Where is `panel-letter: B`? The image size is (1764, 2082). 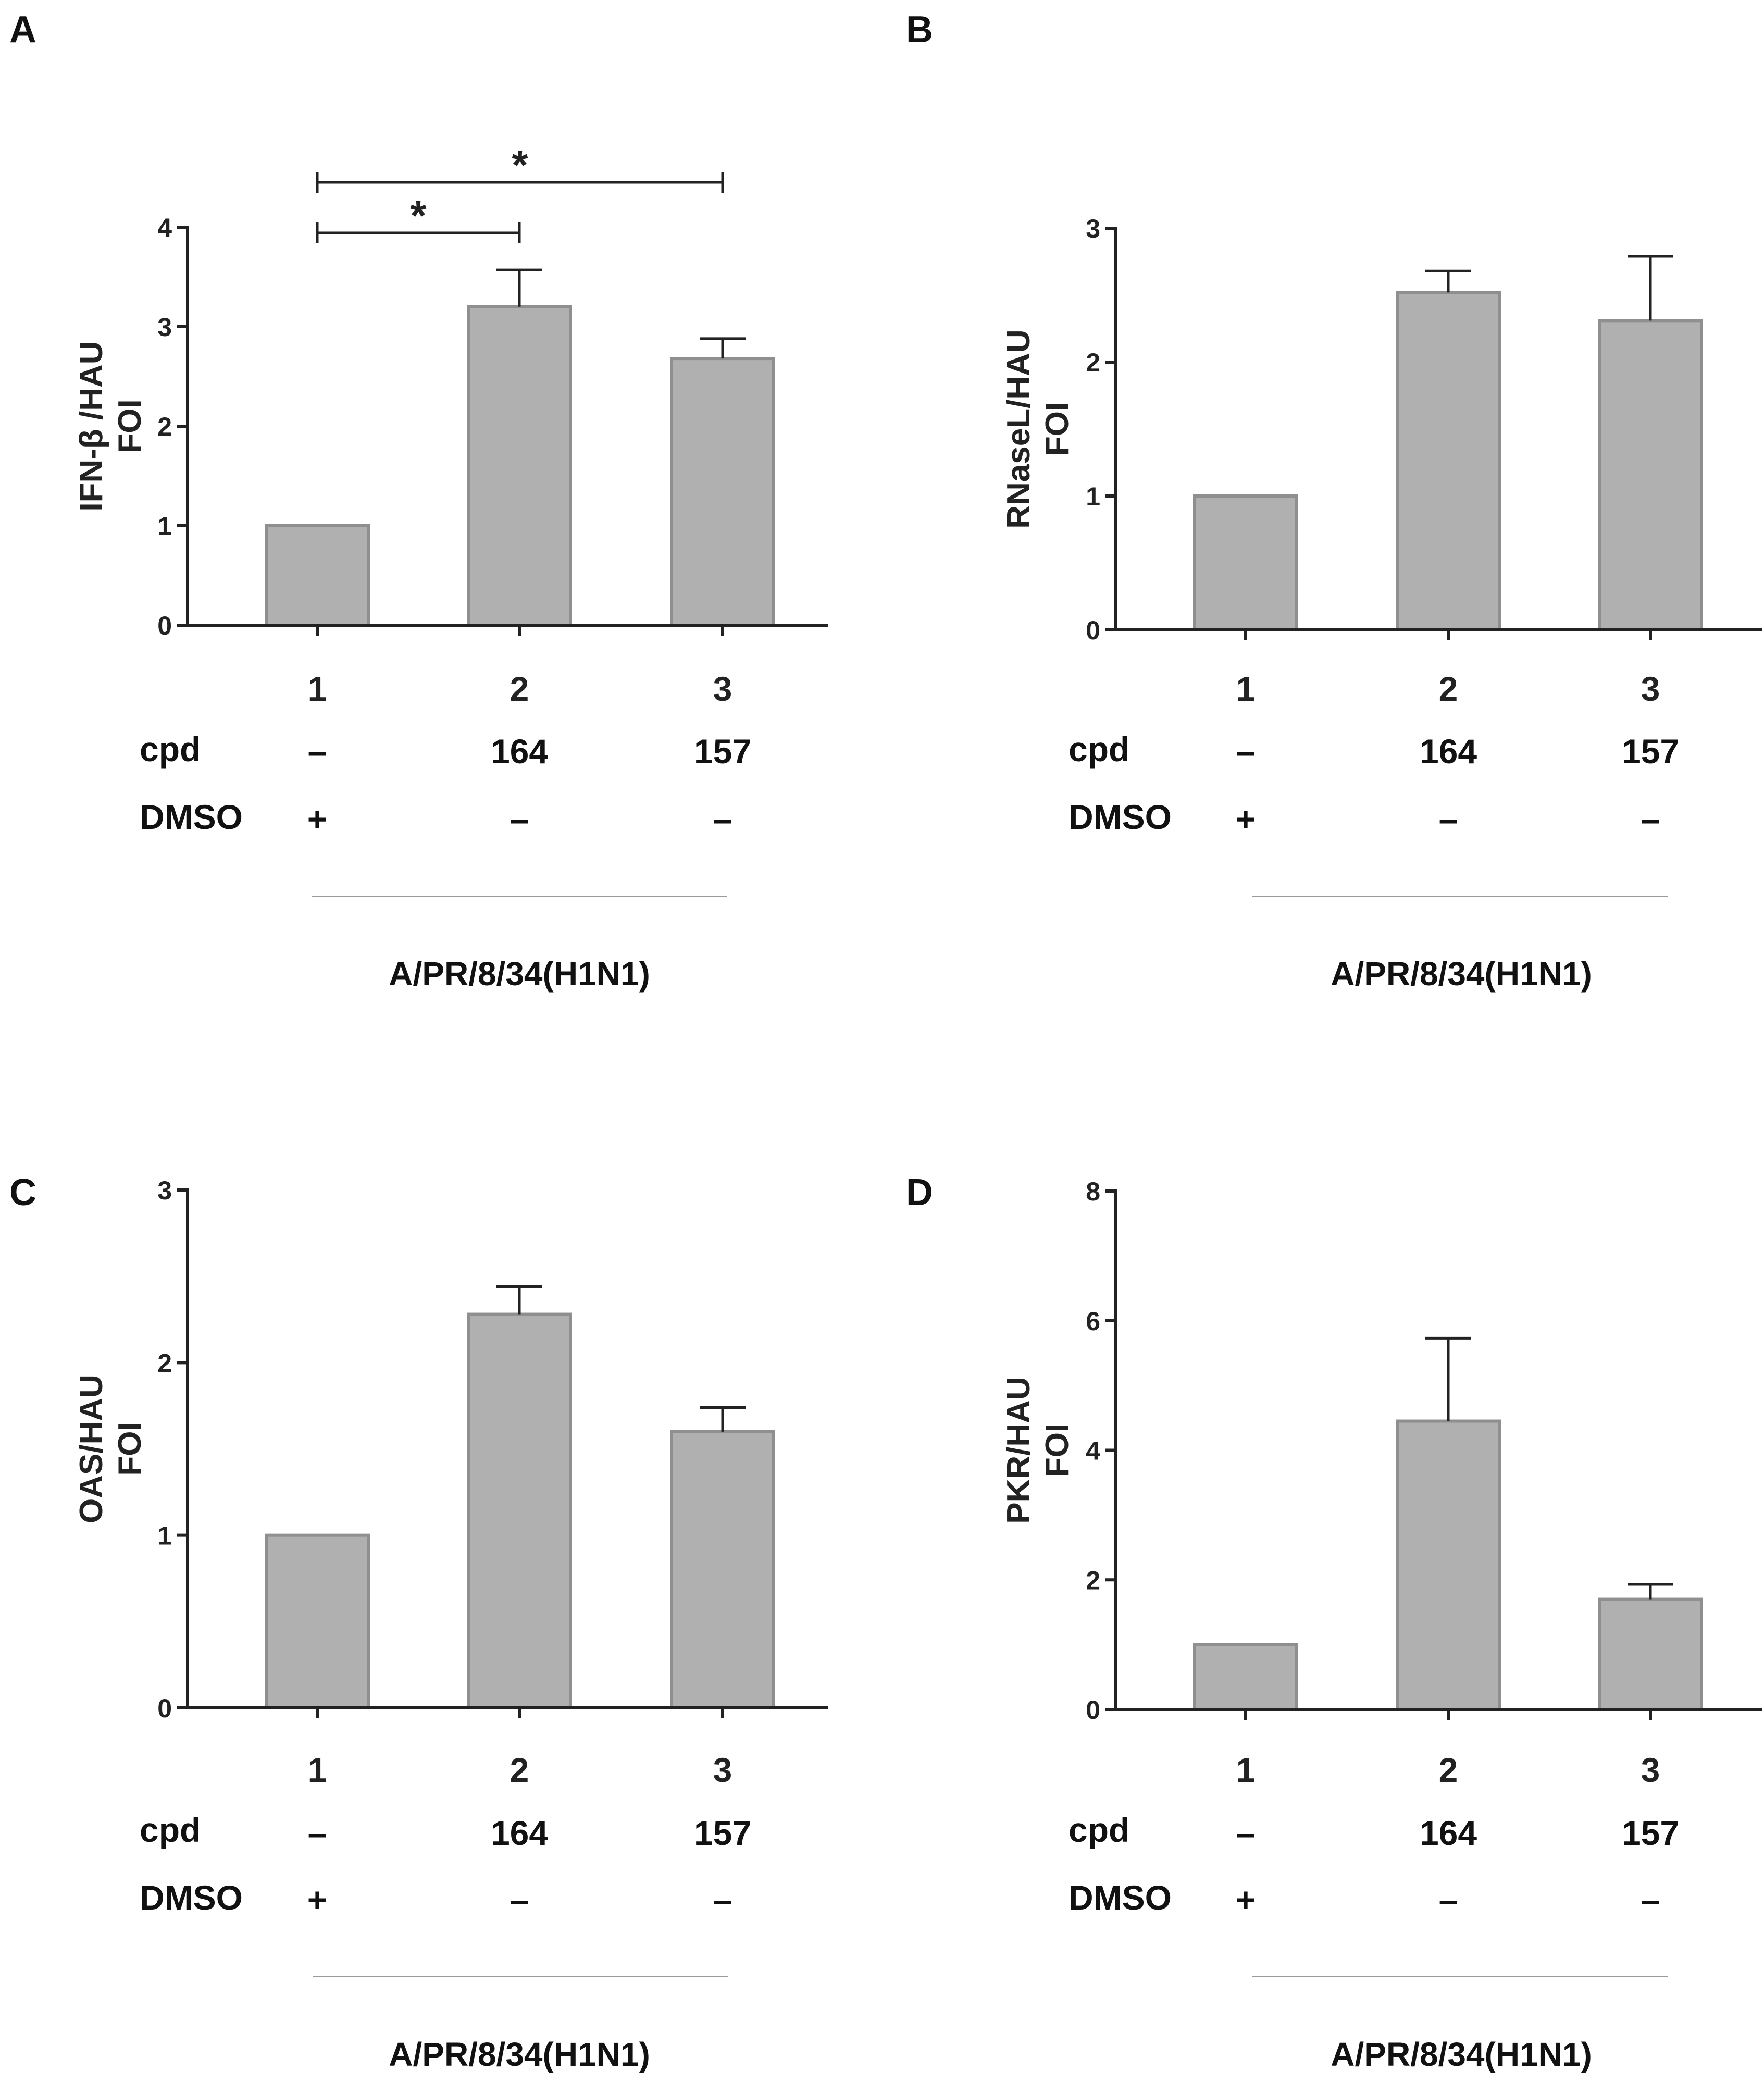
panel-letter: B is located at coordinates (919, 30).